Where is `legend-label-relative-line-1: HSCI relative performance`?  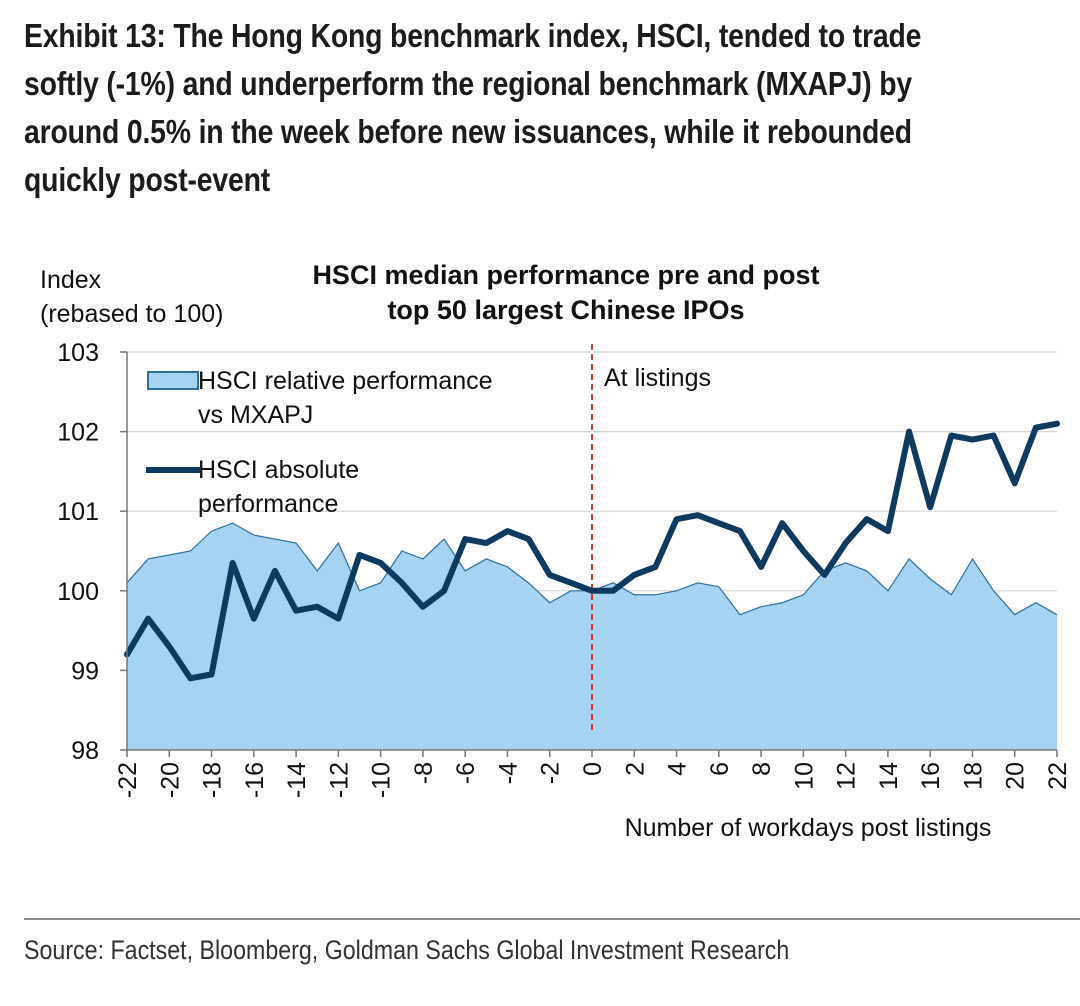
legend-label-relative-line-1: HSCI relative performance is located at coordinates (345, 381).